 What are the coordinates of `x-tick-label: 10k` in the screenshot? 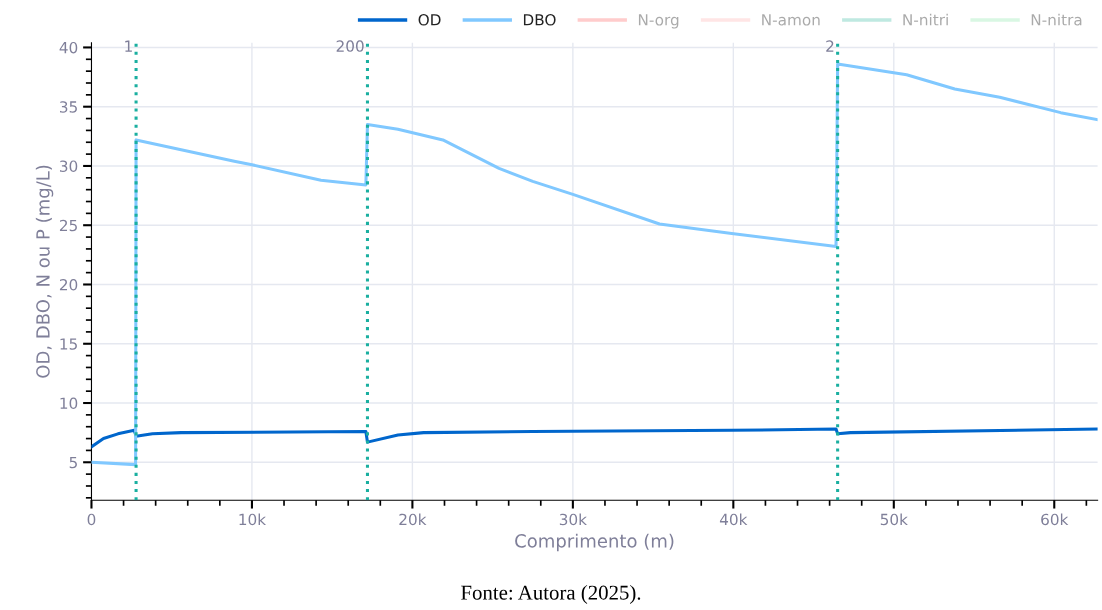 It's located at (253, 519).